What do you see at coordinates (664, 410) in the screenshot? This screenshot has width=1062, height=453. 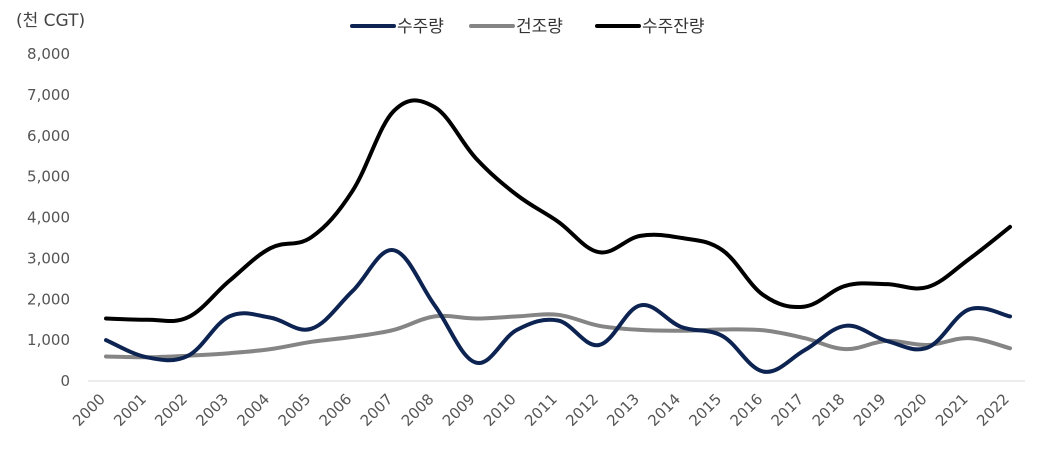 I see `x-tick-label: 2014` at bounding box center [664, 410].